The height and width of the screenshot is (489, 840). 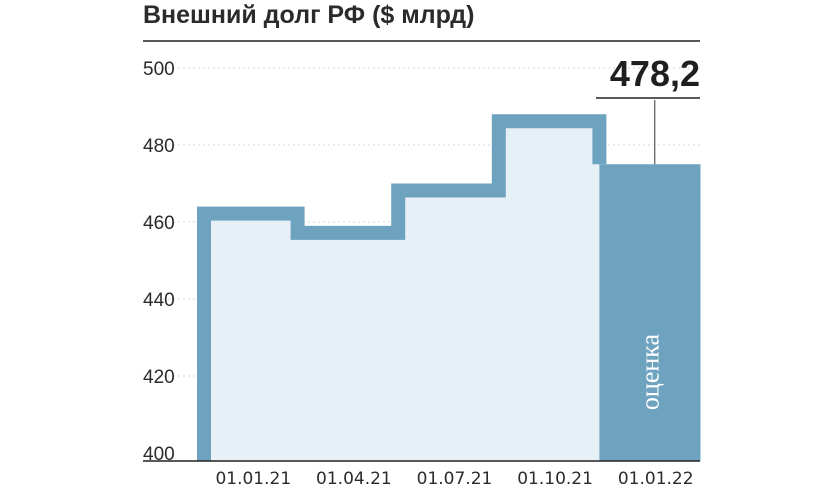 I want to click on x-tick-label: 01.04.21, so click(x=354, y=479).